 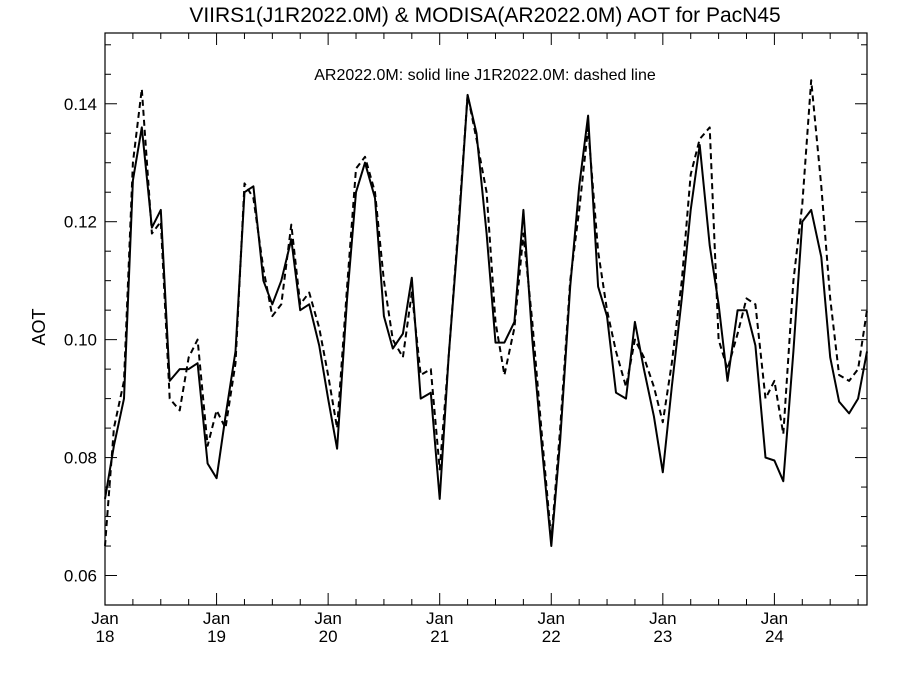 What do you see at coordinates (774, 636) in the screenshot?
I see `x-tick-year: 24` at bounding box center [774, 636].